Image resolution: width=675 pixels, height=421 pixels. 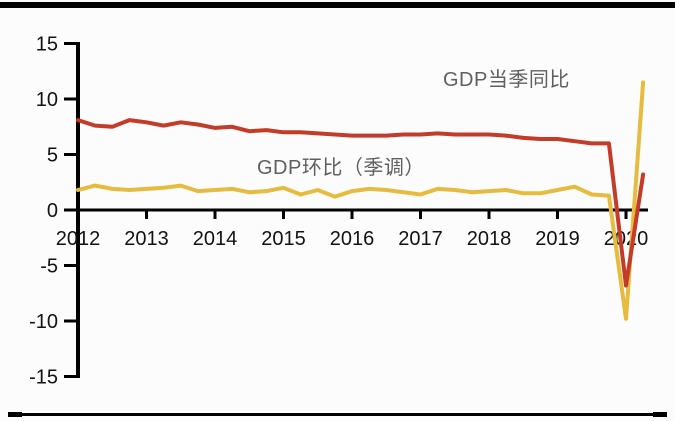 What do you see at coordinates (78, 239) in the screenshot?
I see `x-tick-label: 2012` at bounding box center [78, 239].